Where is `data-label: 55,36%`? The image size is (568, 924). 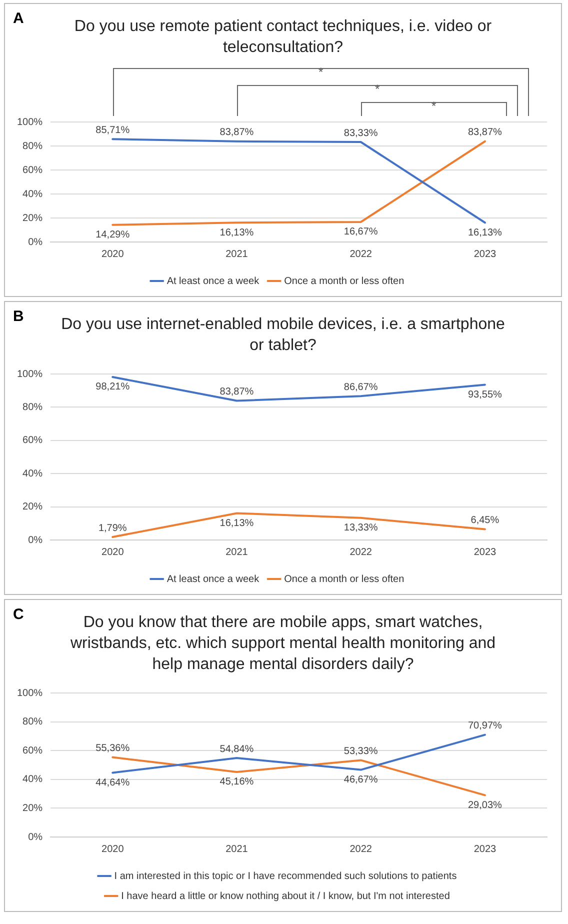 data-label: 55,36% is located at coordinates (113, 748).